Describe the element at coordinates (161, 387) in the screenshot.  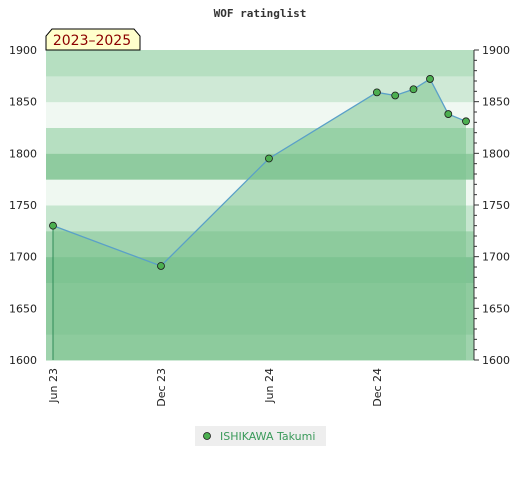
I see `x-tick-label: Dec 23` at that location.